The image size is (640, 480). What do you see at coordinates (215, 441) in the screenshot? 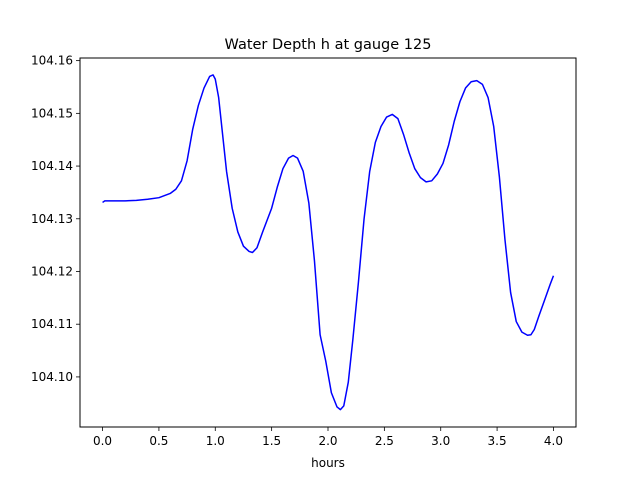
I see `x-tick-label: 1.0` at bounding box center [215, 441].